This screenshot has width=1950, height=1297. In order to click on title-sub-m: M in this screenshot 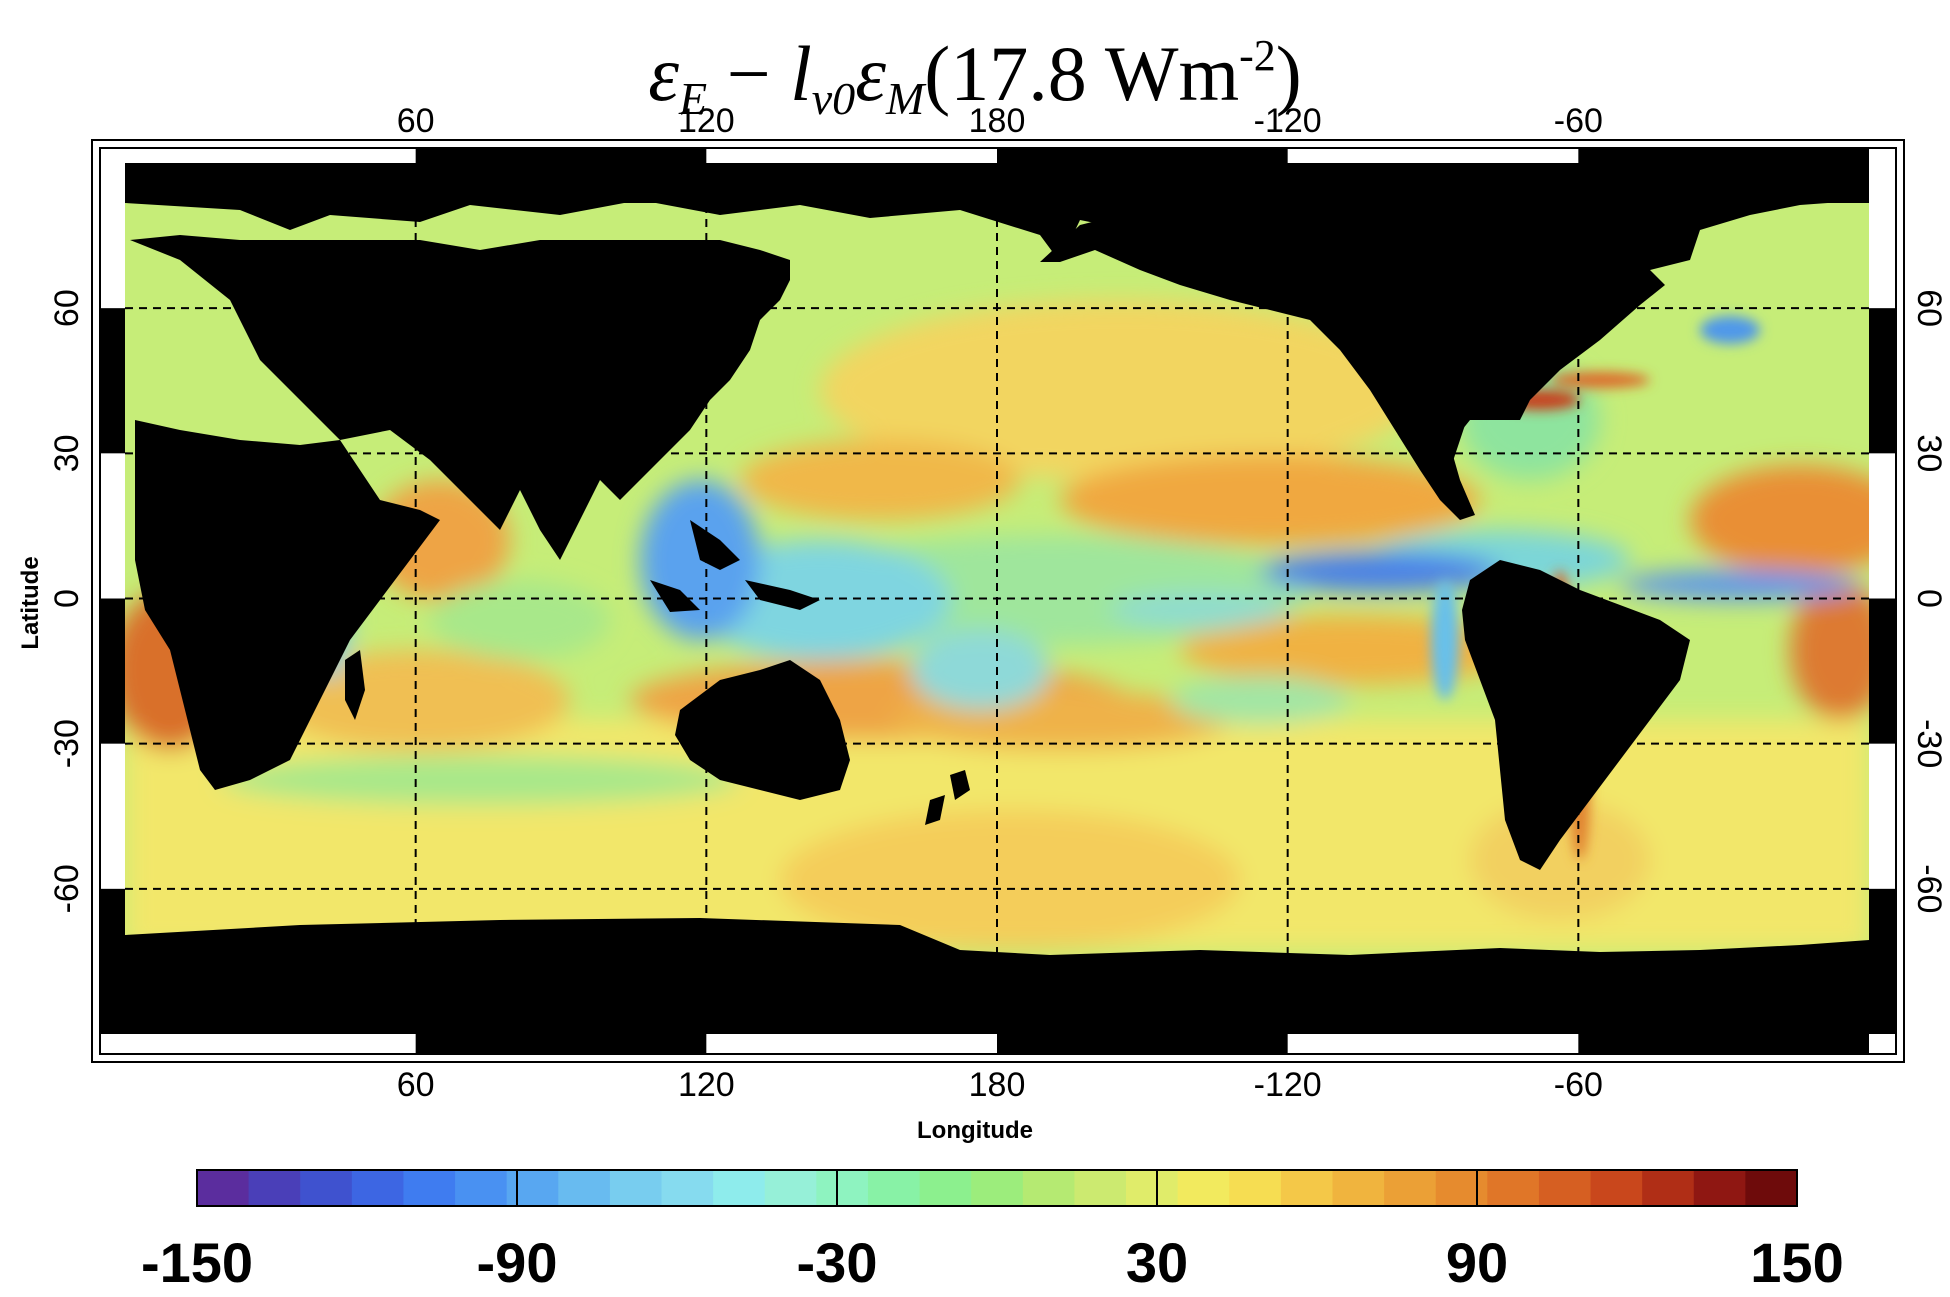, I will do `click(905, 98)`.